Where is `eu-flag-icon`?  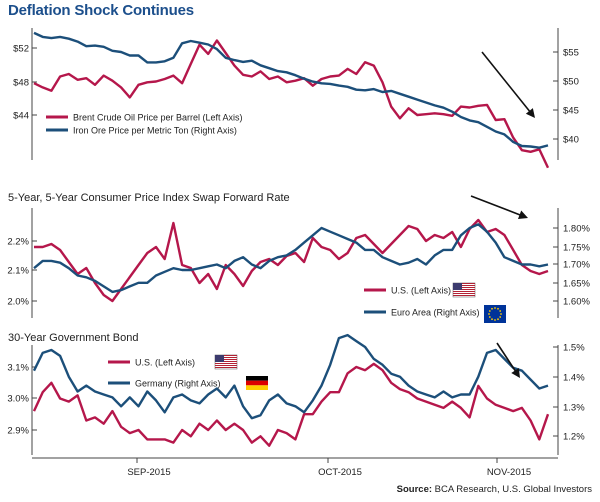 eu-flag-icon is located at coordinates (495, 314).